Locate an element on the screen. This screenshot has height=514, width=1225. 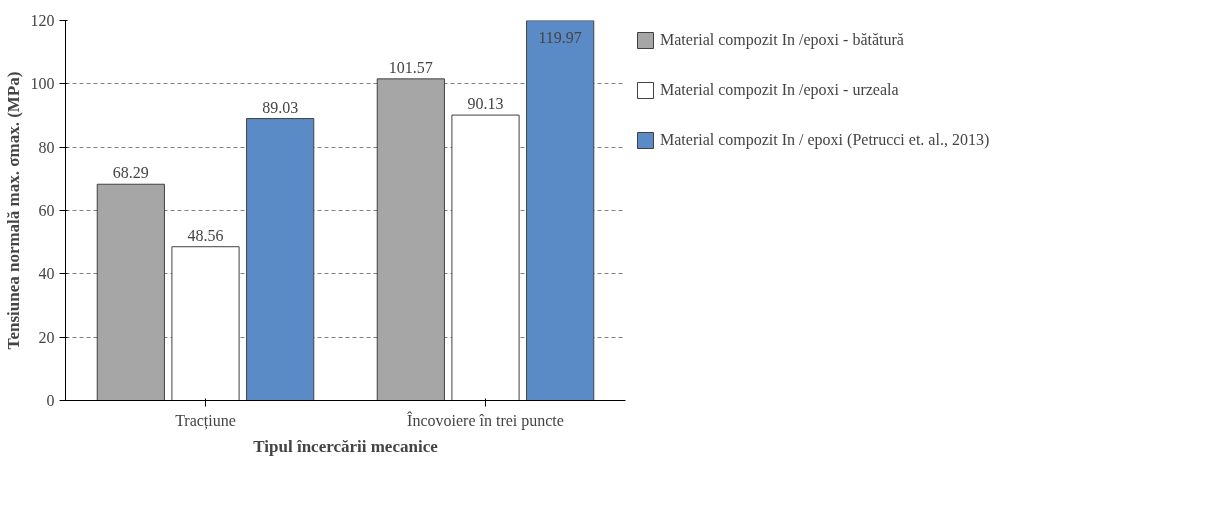
data-label: 89.03 is located at coordinates (280, 107).